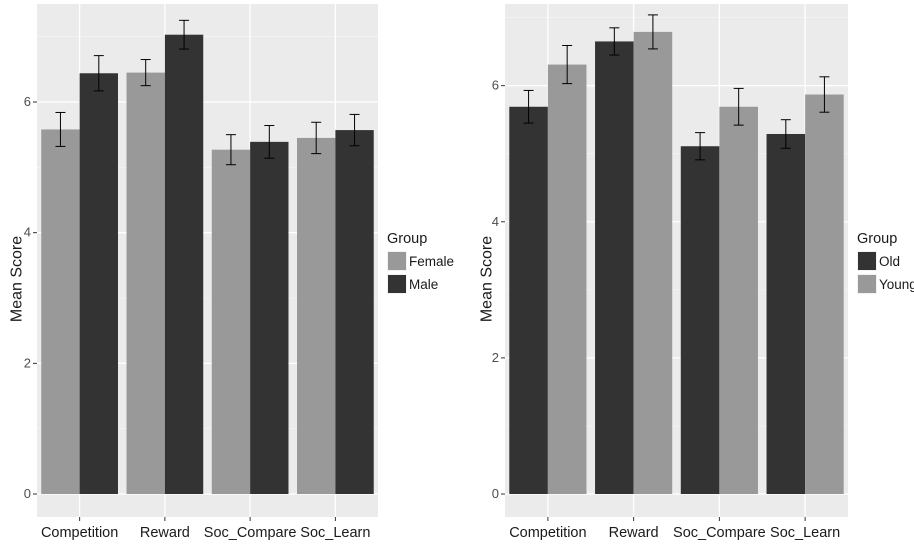 This screenshot has width=914, height=545. What do you see at coordinates (738, 300) in the screenshot?
I see `bar-young-soc_compare` at bounding box center [738, 300].